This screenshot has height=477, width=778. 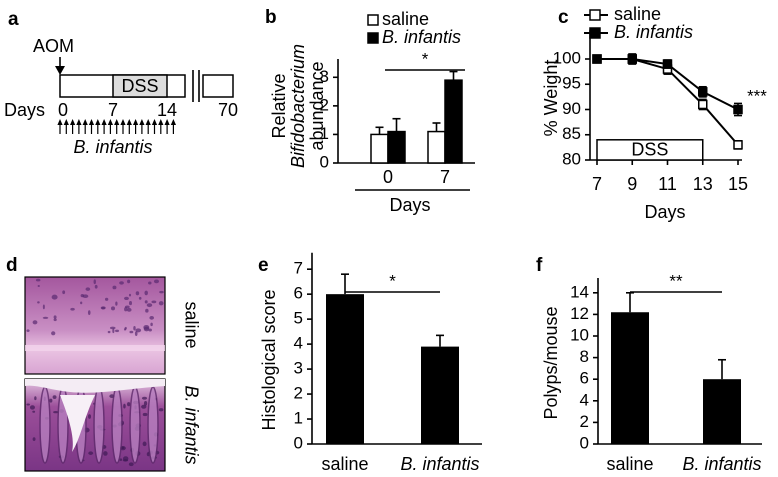 What do you see at coordinates (324, 104) in the screenshot?
I see `y-tick-label: 2` at bounding box center [324, 104].